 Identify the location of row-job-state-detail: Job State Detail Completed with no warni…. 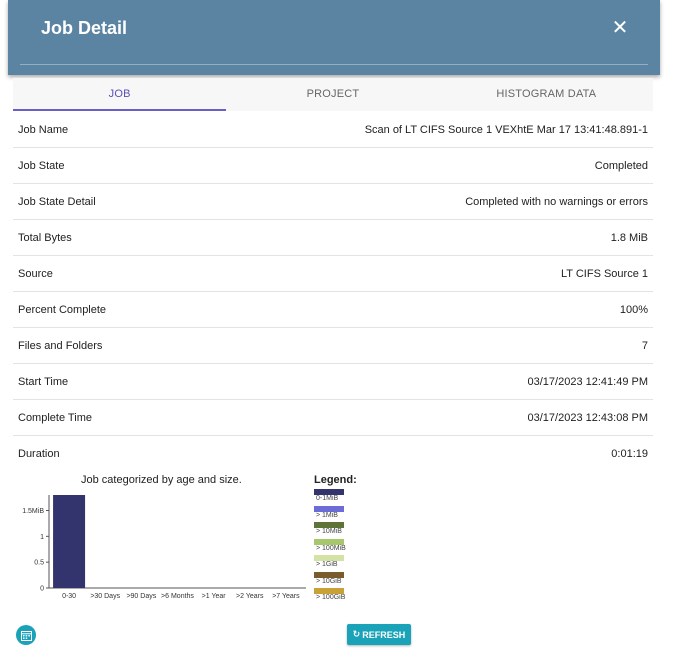
(333, 202).